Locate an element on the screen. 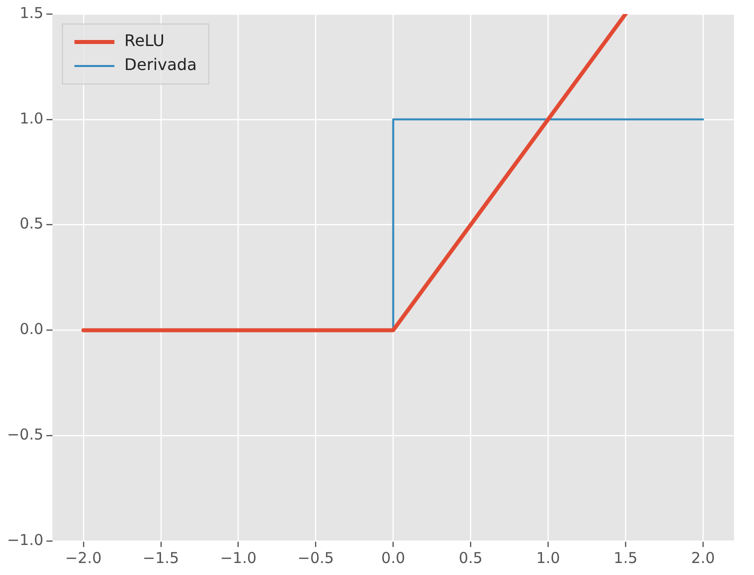 The height and width of the screenshot is (575, 754). legend-label: ReLU is located at coordinates (144, 40).